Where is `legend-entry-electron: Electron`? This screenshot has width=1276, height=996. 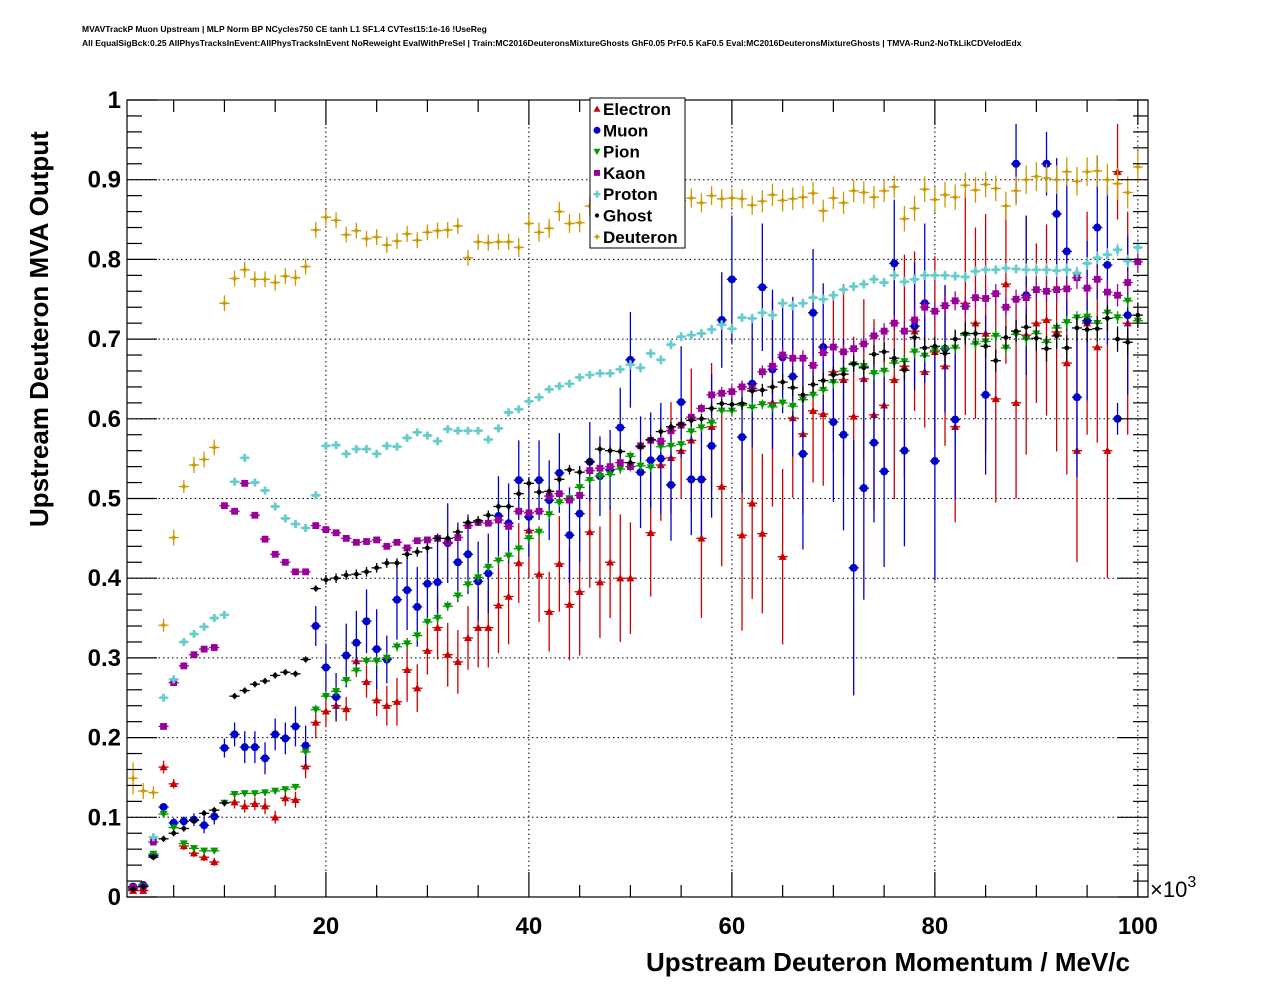
legend-entry-electron: Electron is located at coordinates (632, 109).